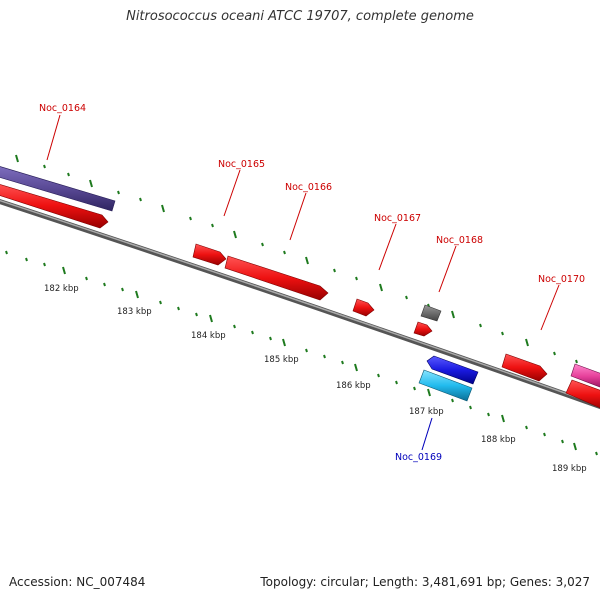  I want to click on gene-label-noc-0165: Noc_0165, so click(241, 164).